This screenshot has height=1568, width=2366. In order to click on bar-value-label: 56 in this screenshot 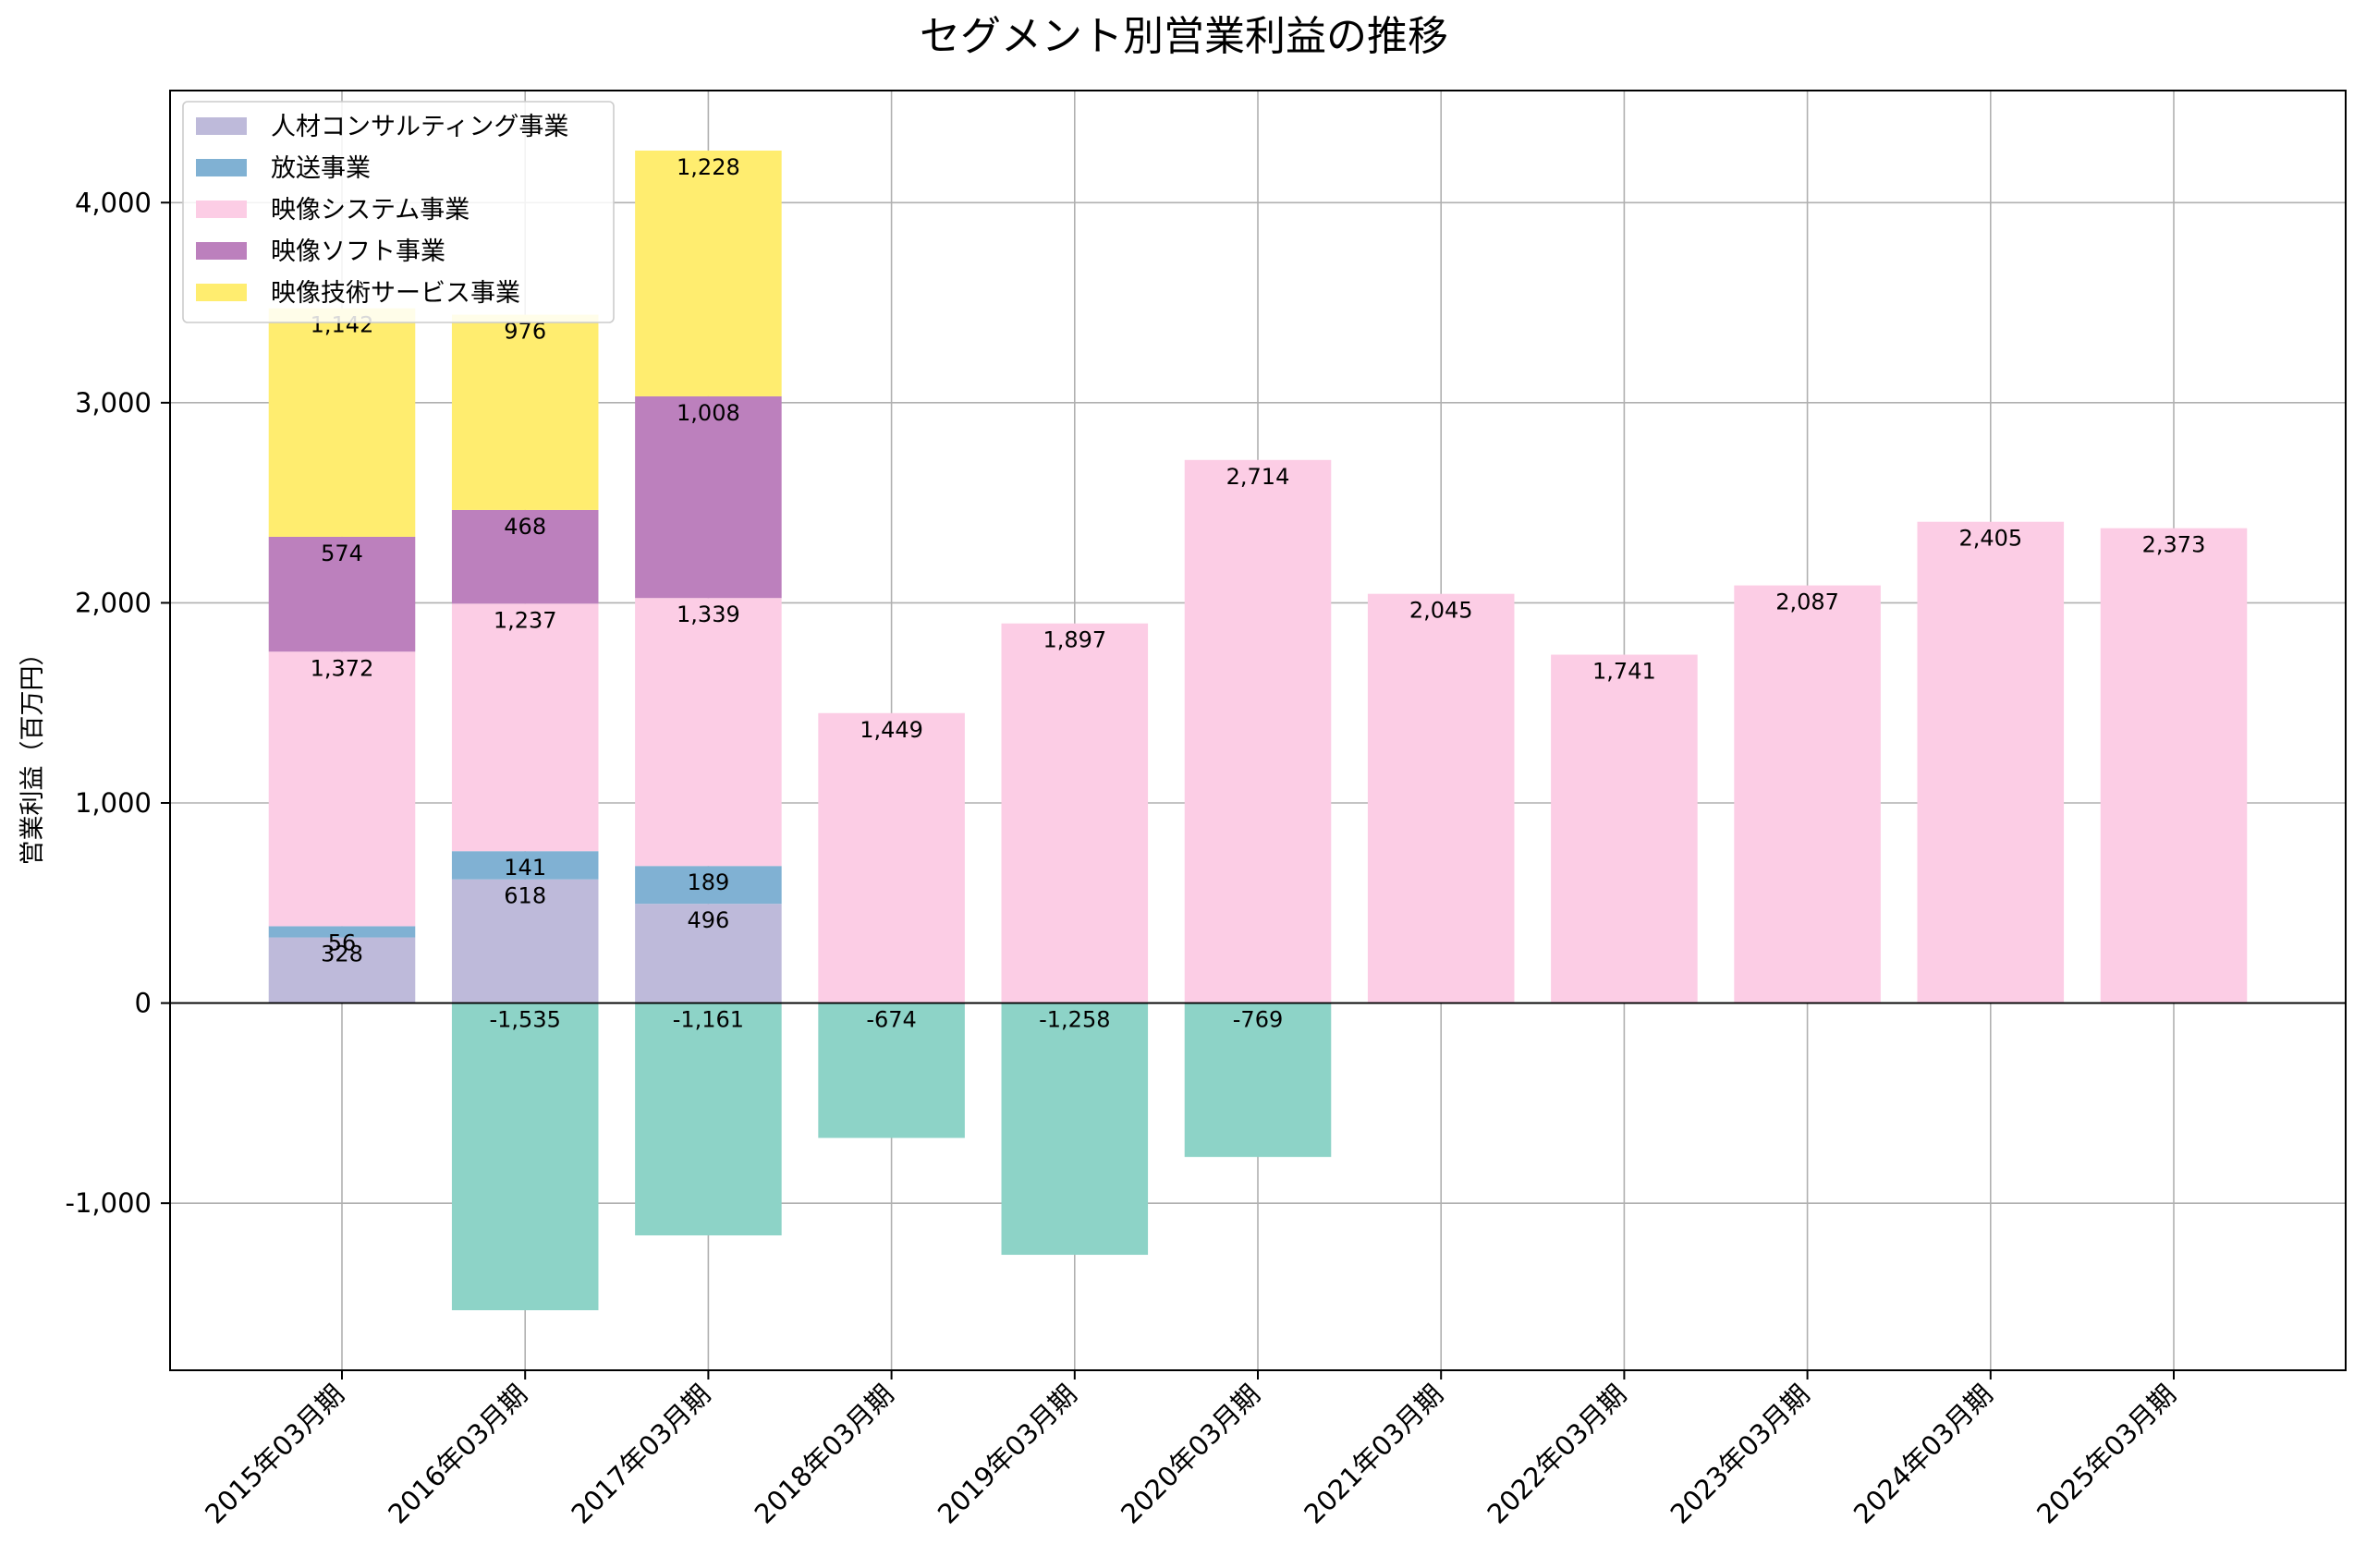, I will do `click(342, 942)`.